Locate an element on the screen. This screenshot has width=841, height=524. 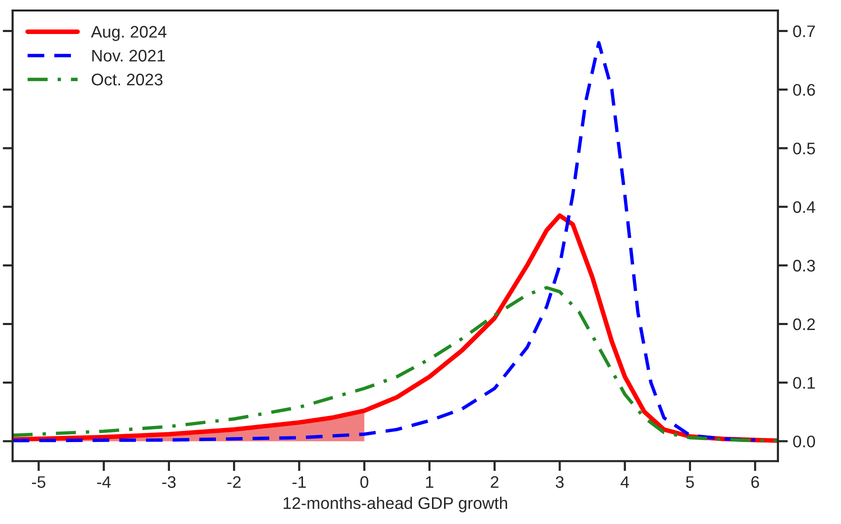
y-tick-label: 0.2 is located at coordinates (804, 324).